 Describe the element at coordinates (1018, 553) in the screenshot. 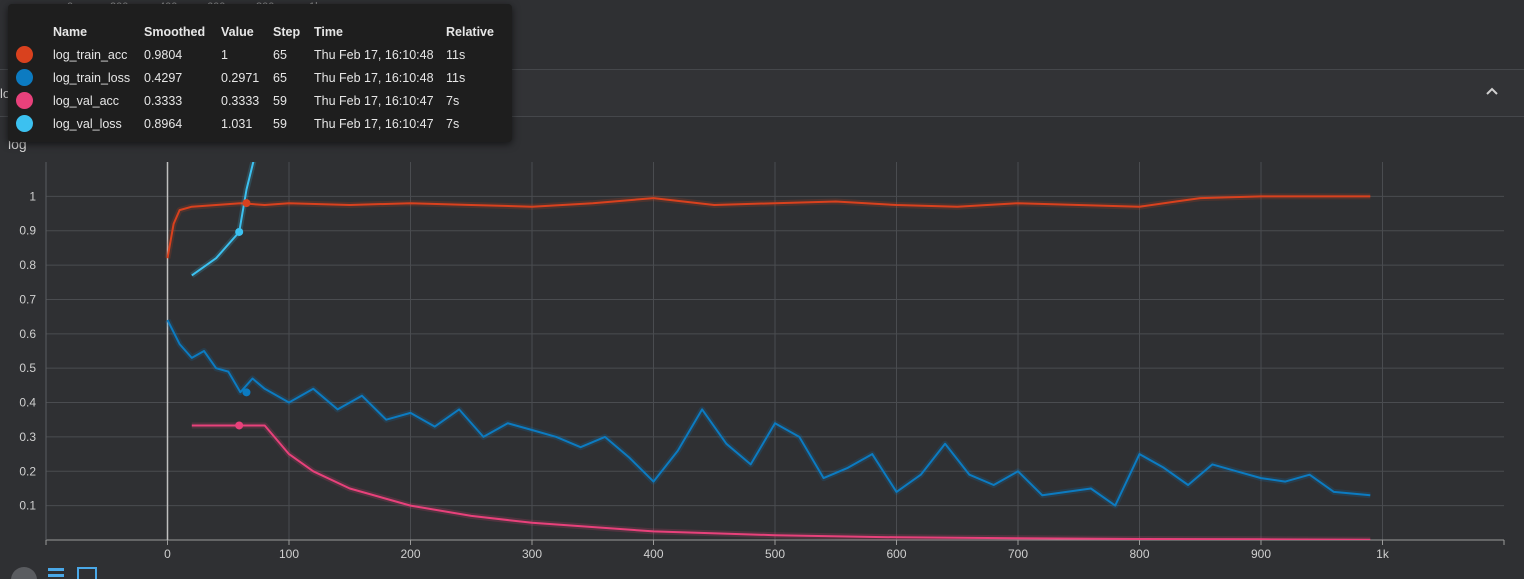

I see `x-tick-label: 700` at that location.